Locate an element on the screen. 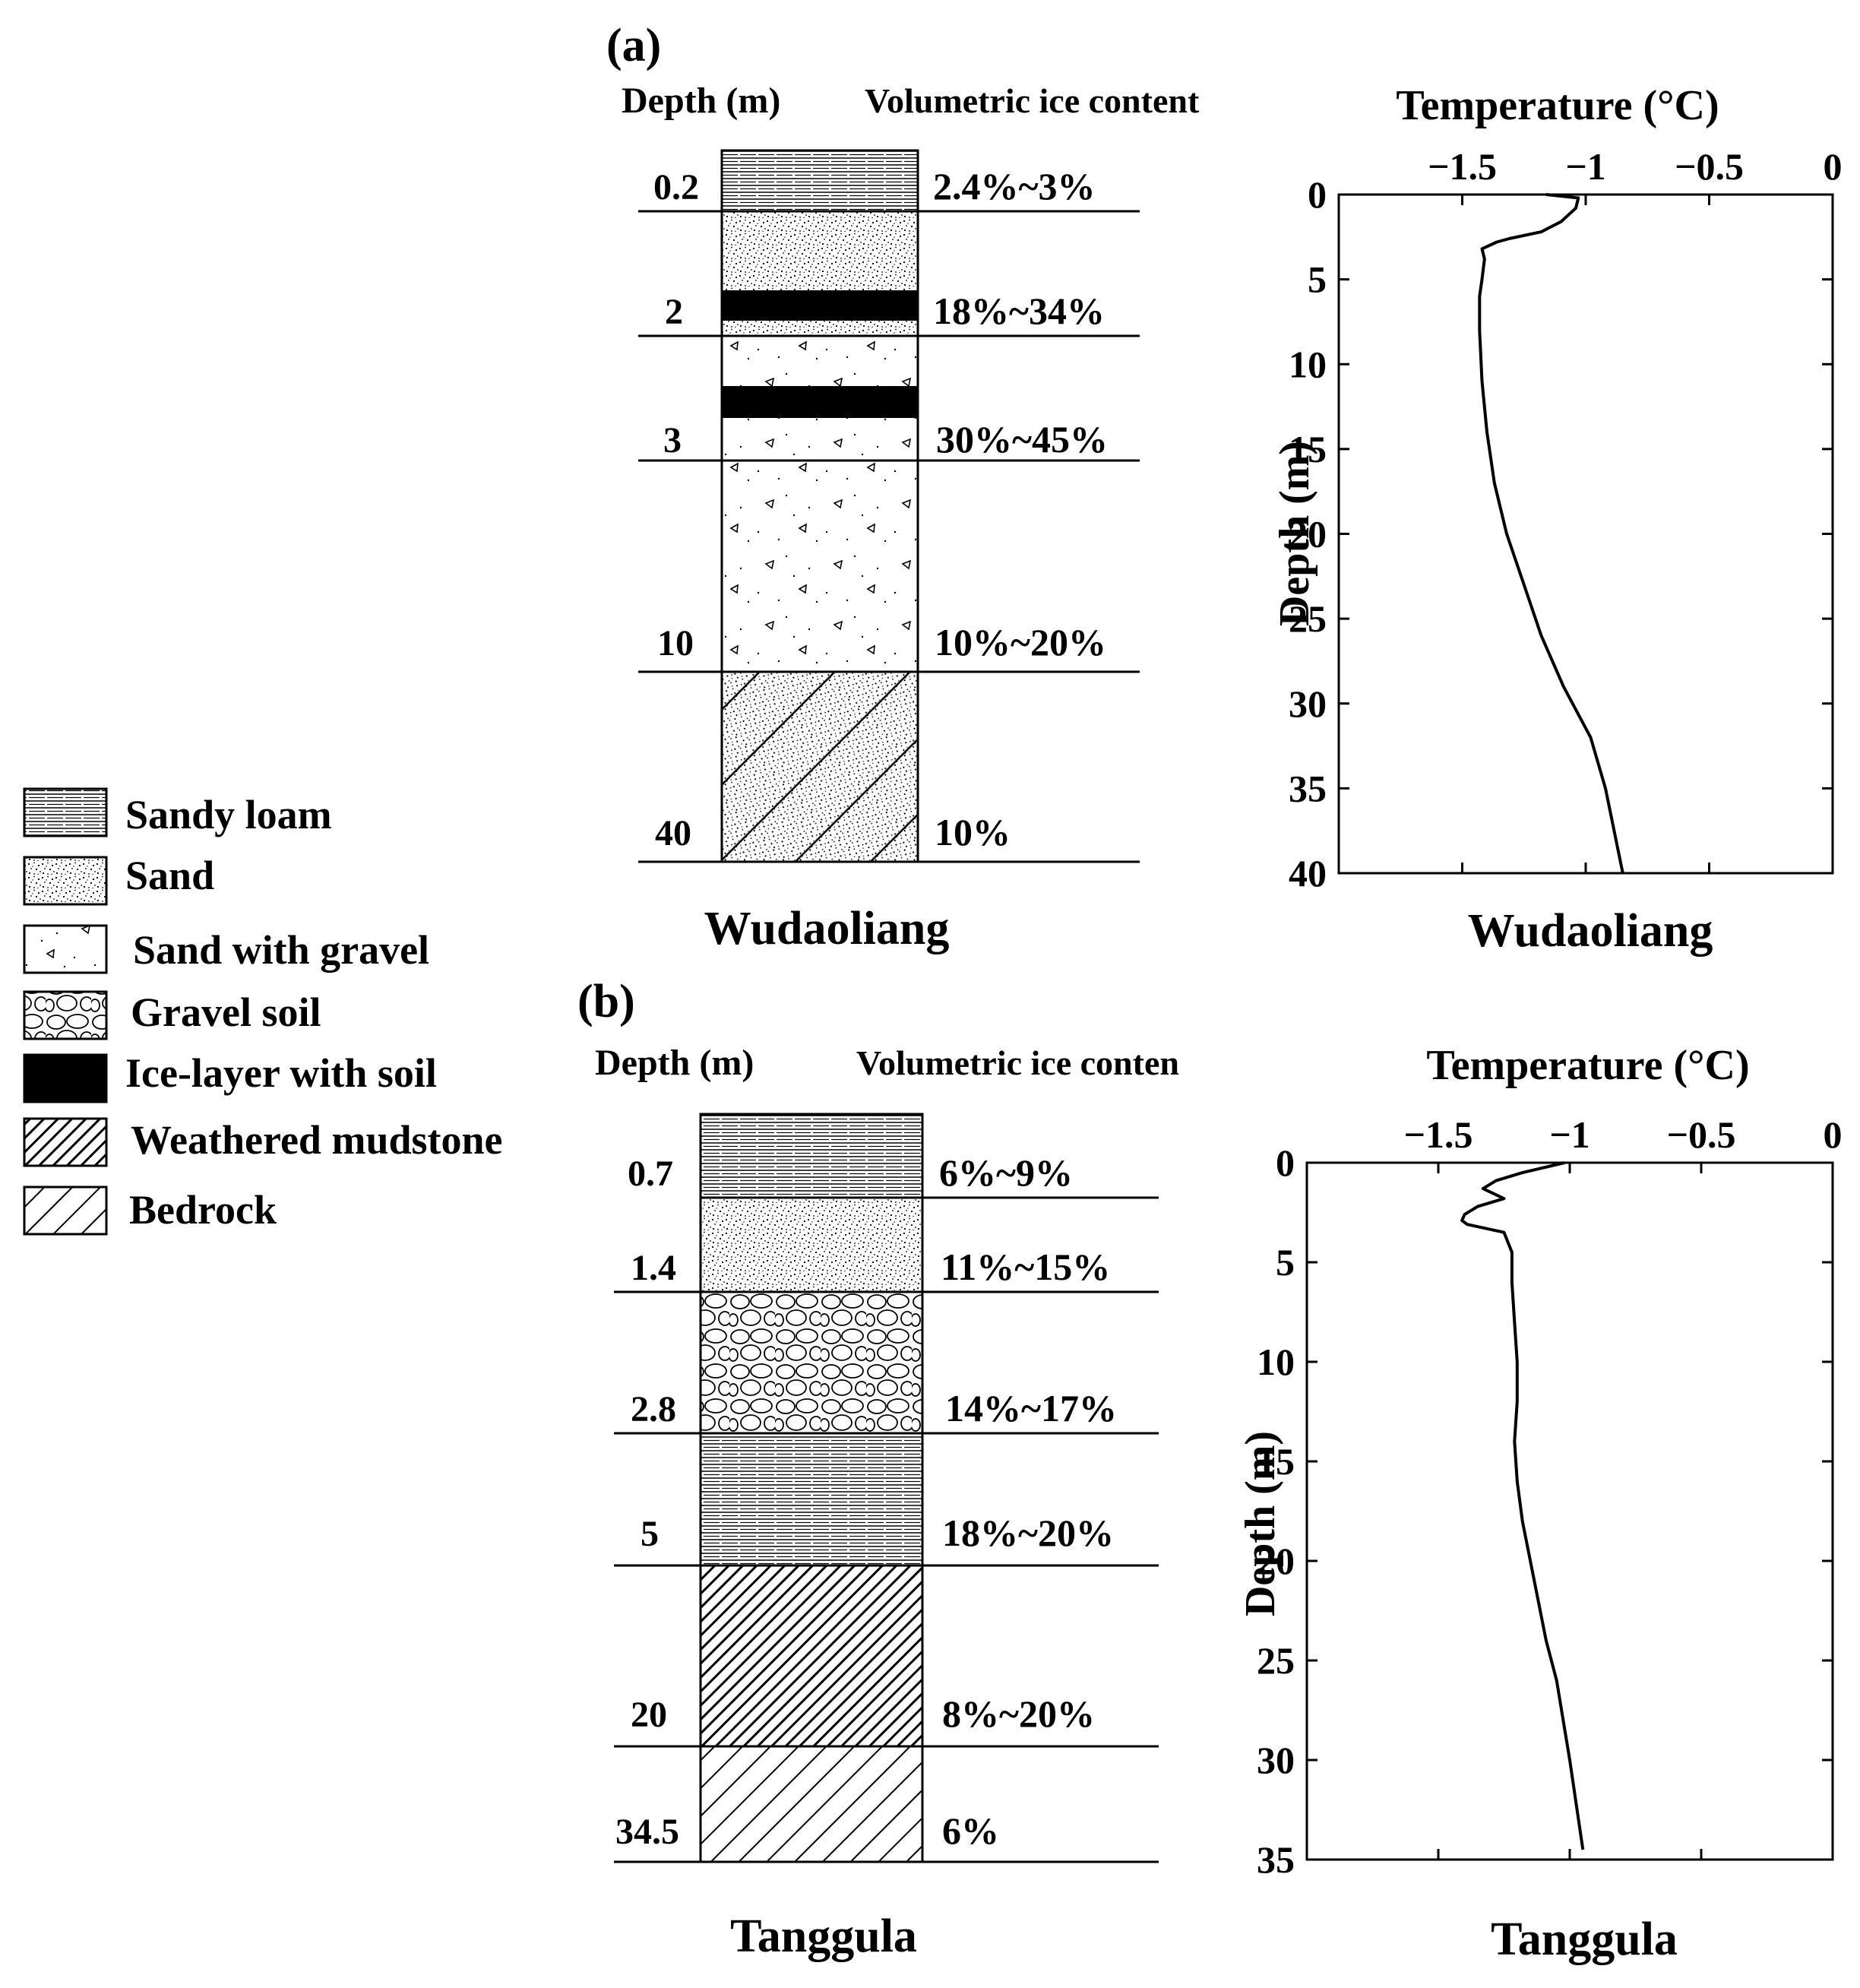  ice-value: 6%~9% is located at coordinates (1006, 1172).